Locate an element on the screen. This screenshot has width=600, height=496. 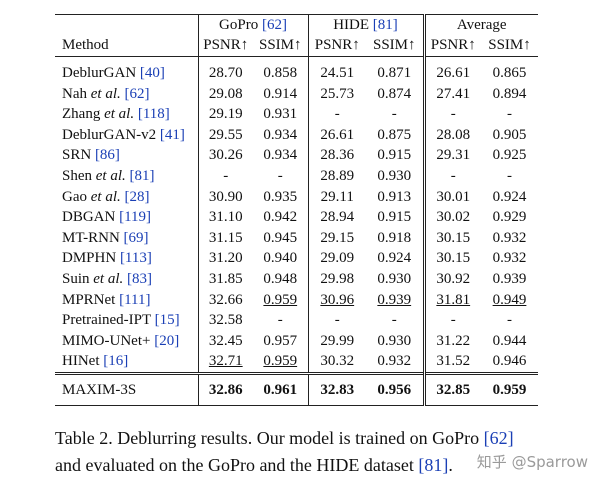
citation: [62] is located at coordinates (498, 438).